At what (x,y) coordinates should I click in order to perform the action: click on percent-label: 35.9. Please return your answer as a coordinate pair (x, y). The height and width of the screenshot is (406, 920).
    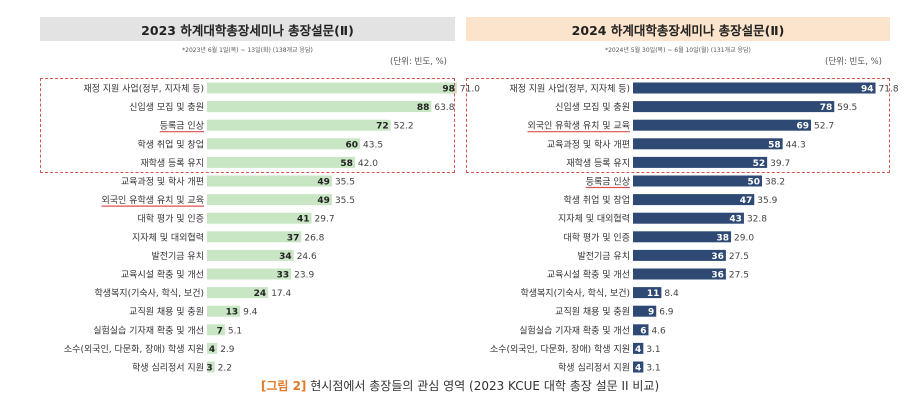
    Looking at the image, I should click on (767, 201).